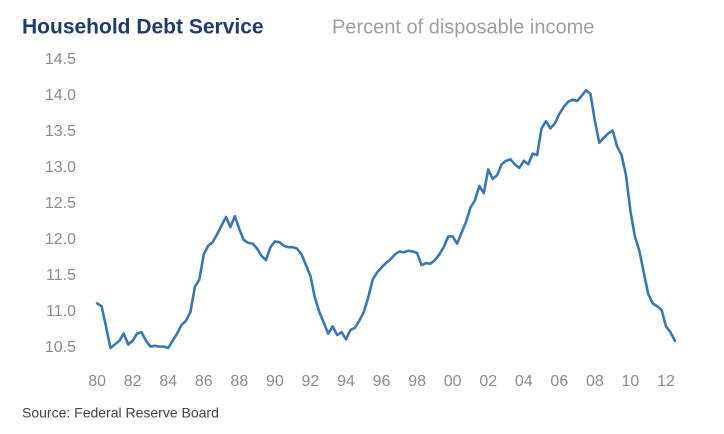  What do you see at coordinates (60, 239) in the screenshot?
I see `y-tick-label: 12.0` at bounding box center [60, 239].